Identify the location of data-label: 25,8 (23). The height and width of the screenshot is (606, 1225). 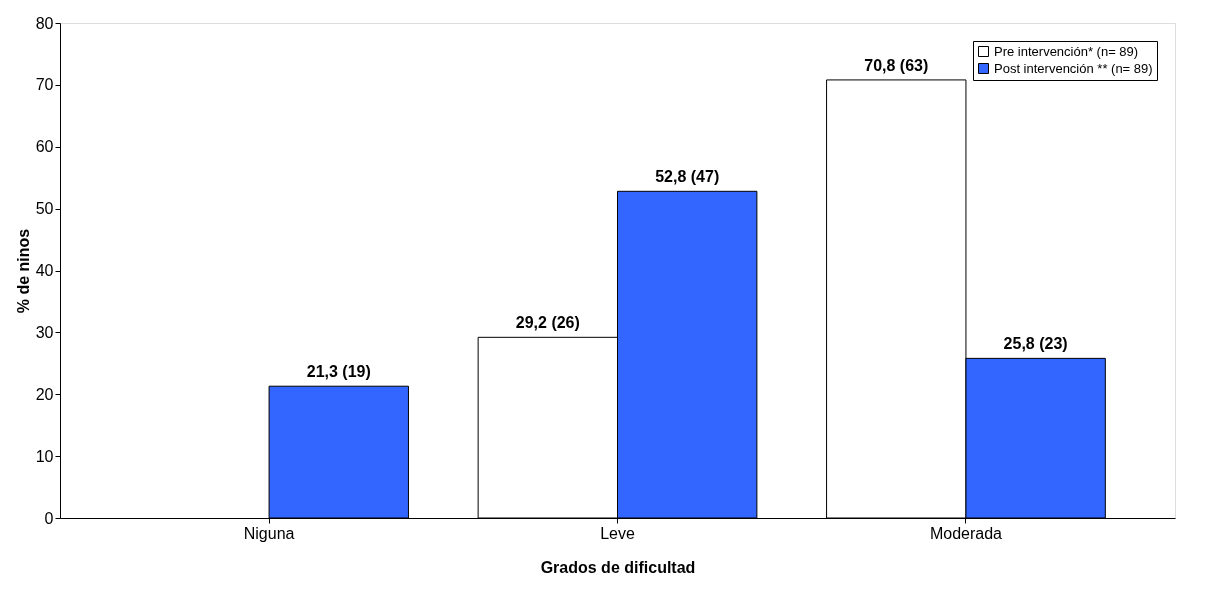
(1035, 344).